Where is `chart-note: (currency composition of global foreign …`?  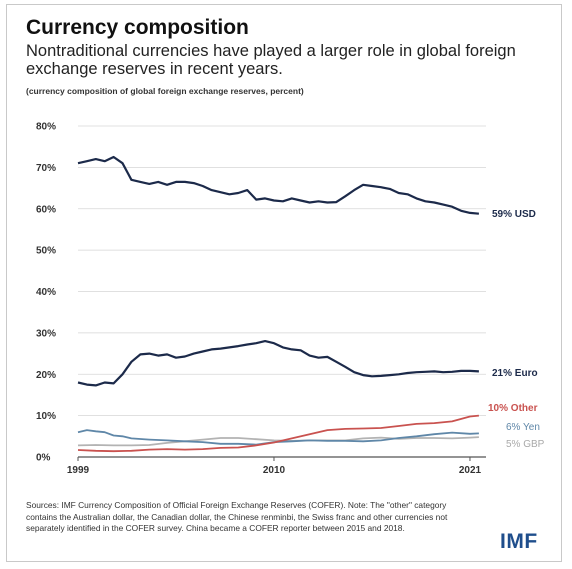
chart-note: (currency composition of global foreign … is located at coordinates (165, 91).